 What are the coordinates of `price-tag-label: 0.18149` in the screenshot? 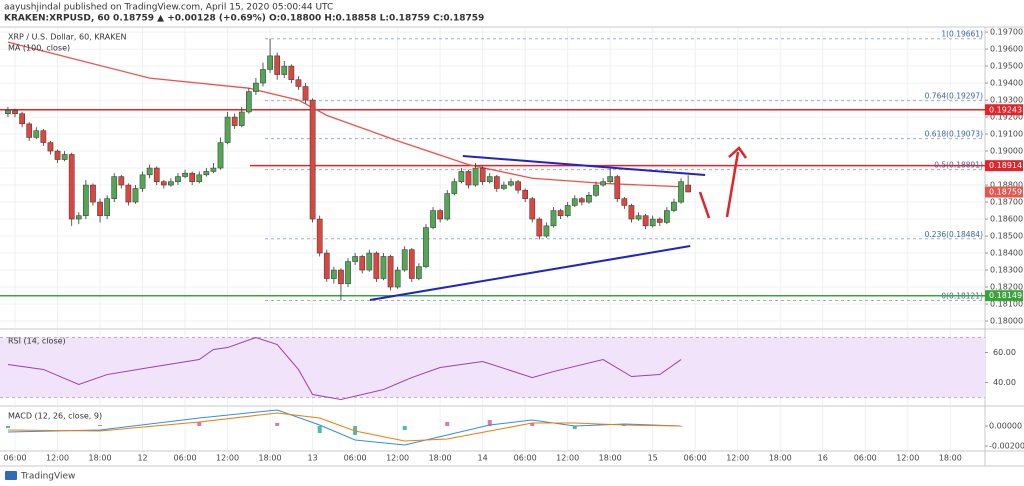 It's located at (1005, 295).